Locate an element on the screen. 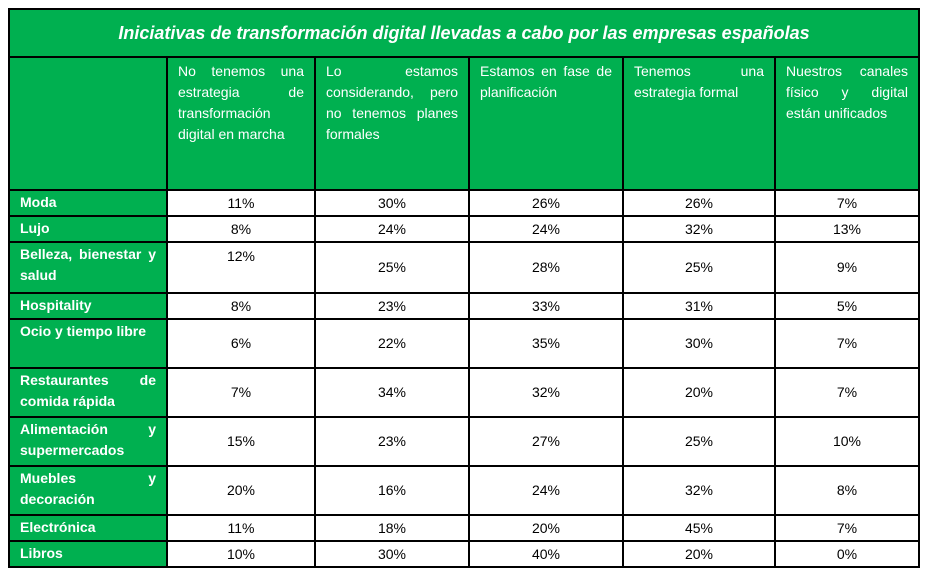 The image size is (933, 568). table-cell: 28% is located at coordinates (546, 267).